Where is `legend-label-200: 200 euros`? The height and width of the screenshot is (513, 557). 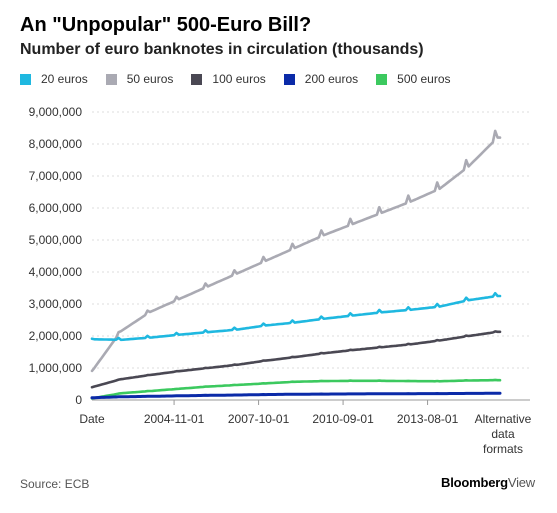 legend-label-200: 200 euros is located at coordinates (331, 79).